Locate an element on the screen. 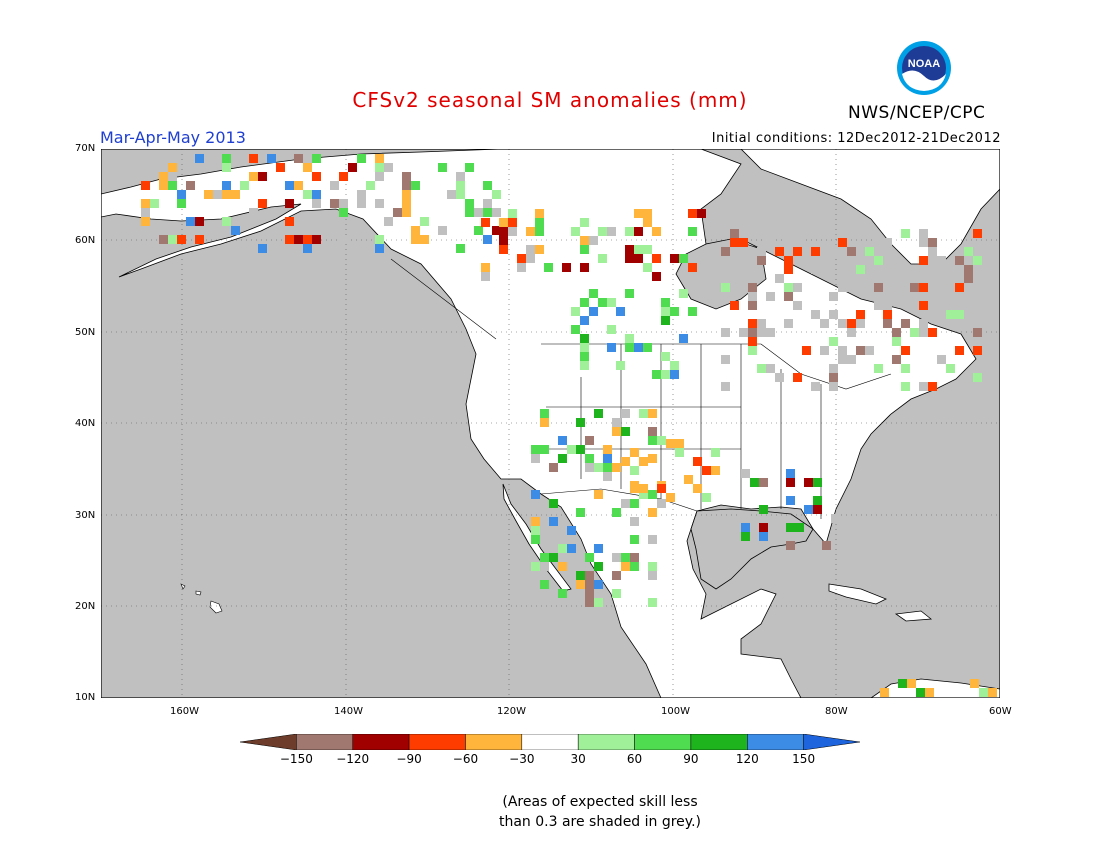 This screenshot has height=850, width=1100. legend-tick-label: −150 is located at coordinates (296, 759).